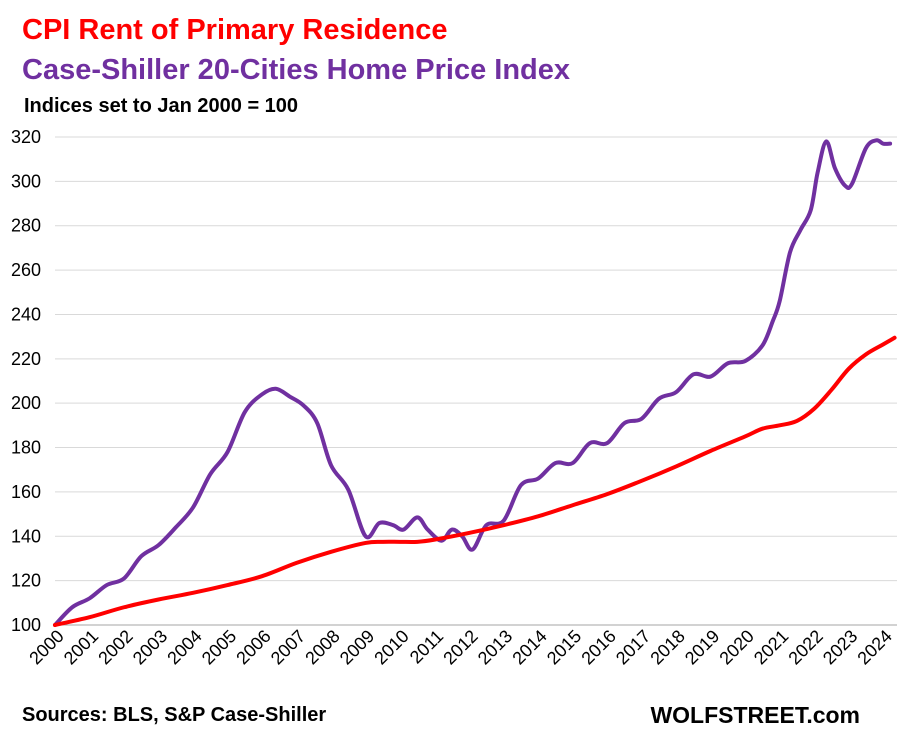 This screenshot has height=737, width=910. Describe the element at coordinates (840, 647) in the screenshot. I see `x-tick-label-2023: 2023` at that location.